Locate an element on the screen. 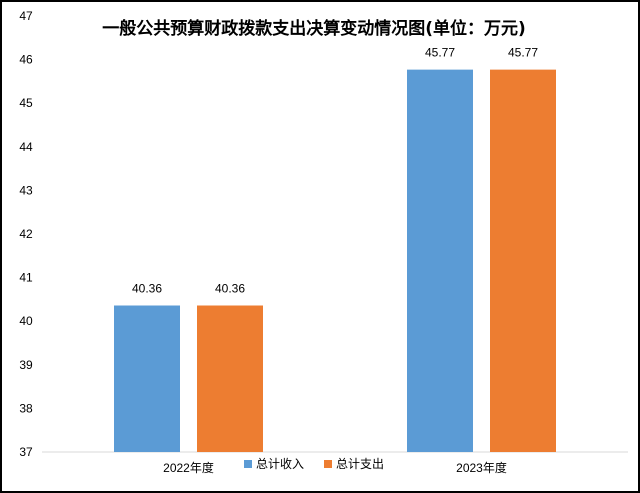 The image size is (640, 493). y-tick-label: 45 is located at coordinates (26, 103).